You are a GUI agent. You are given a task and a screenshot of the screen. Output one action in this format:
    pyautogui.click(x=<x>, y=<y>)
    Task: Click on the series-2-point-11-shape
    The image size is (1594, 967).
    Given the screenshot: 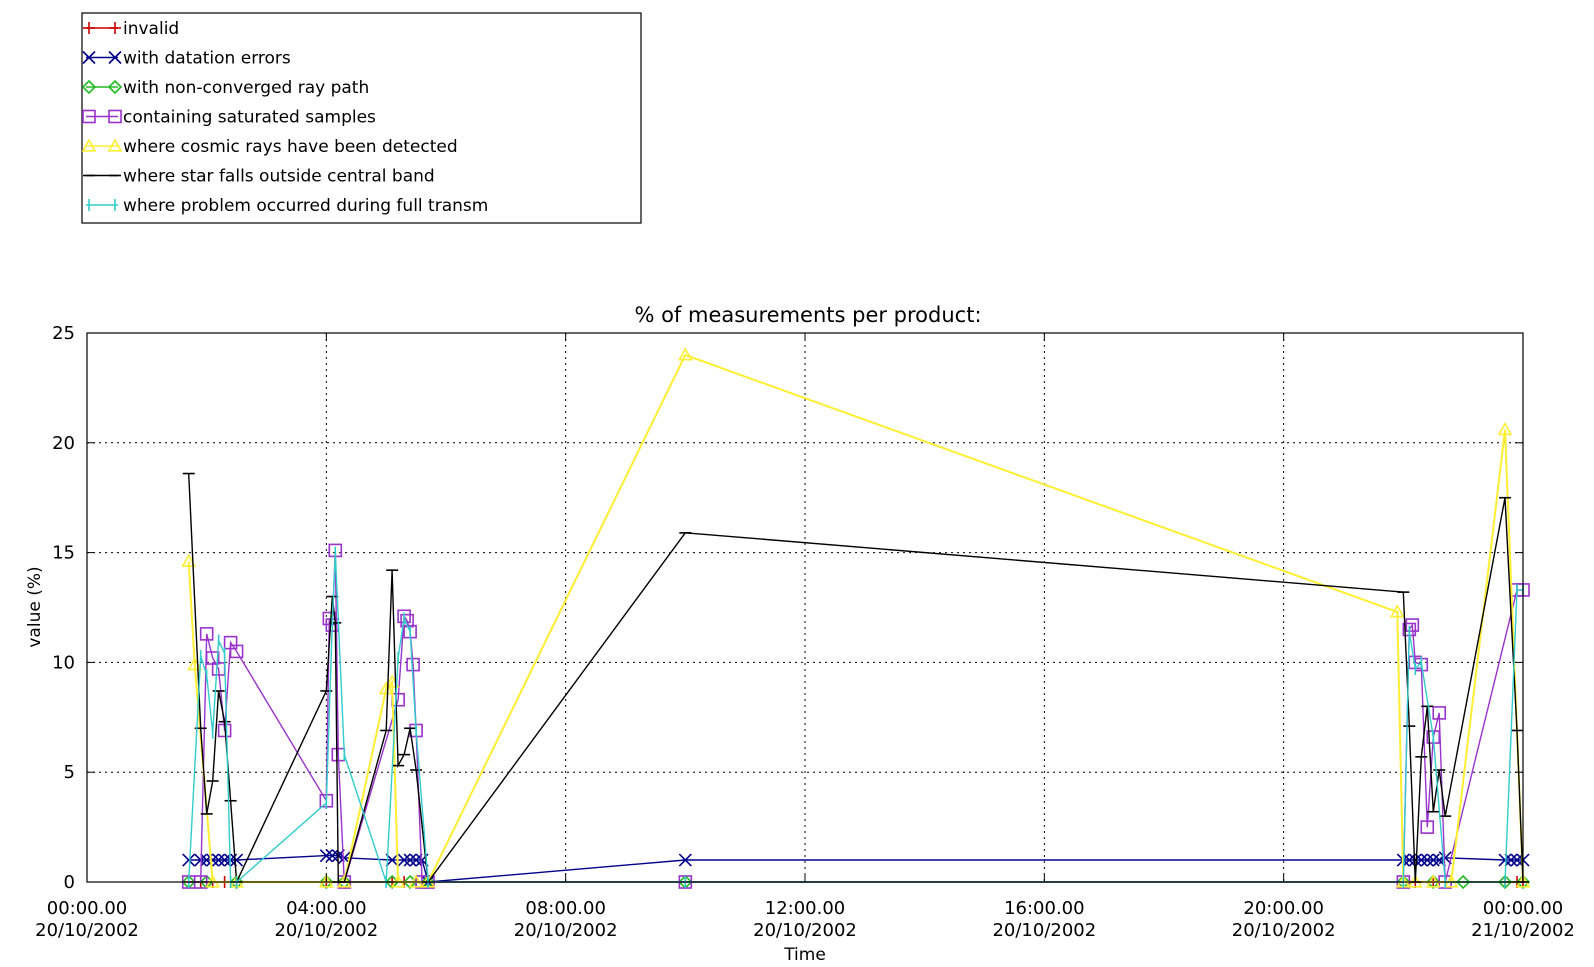 What is the action you would take?
    pyautogui.click(x=1463, y=882)
    